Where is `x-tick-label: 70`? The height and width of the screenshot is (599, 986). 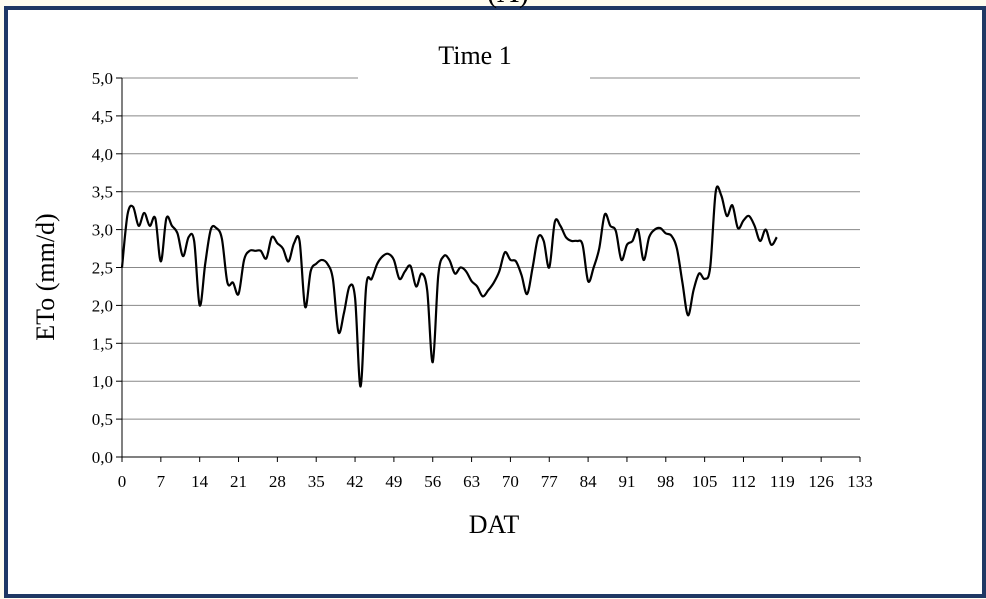 x-tick-label: 70 is located at coordinates (510, 481).